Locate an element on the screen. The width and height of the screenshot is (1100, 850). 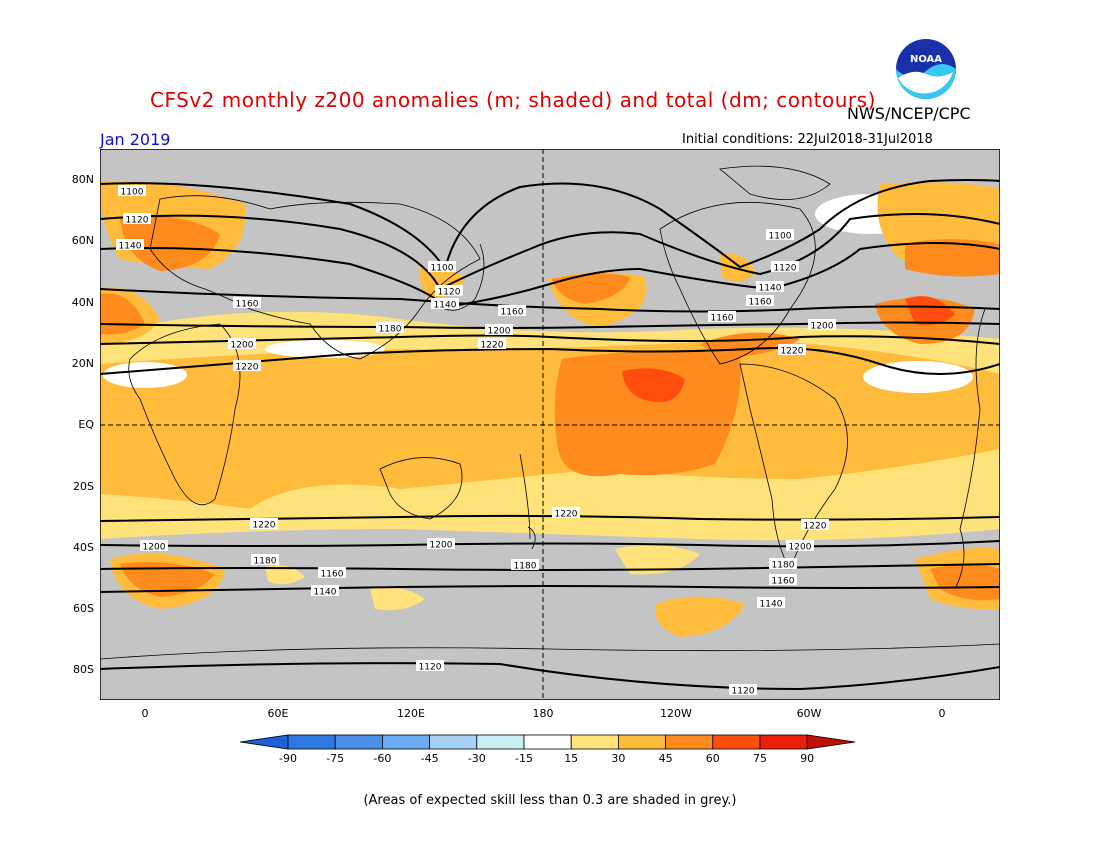
colorbar-label: -90 is located at coordinates (288, 758).